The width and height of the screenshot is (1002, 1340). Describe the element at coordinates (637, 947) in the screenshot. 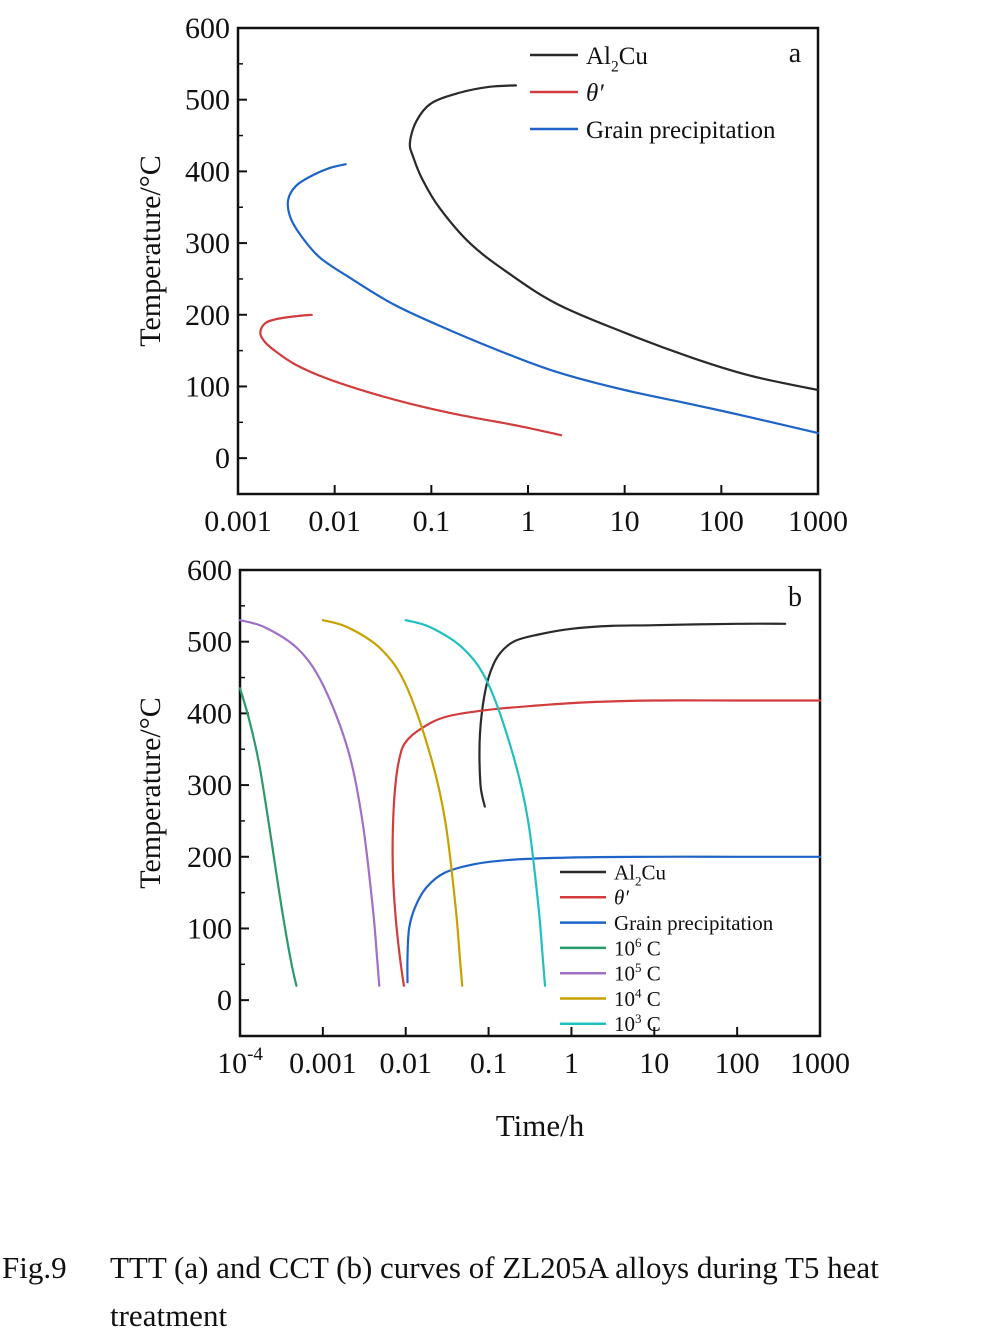

I see `legend-entry: 106 C` at that location.